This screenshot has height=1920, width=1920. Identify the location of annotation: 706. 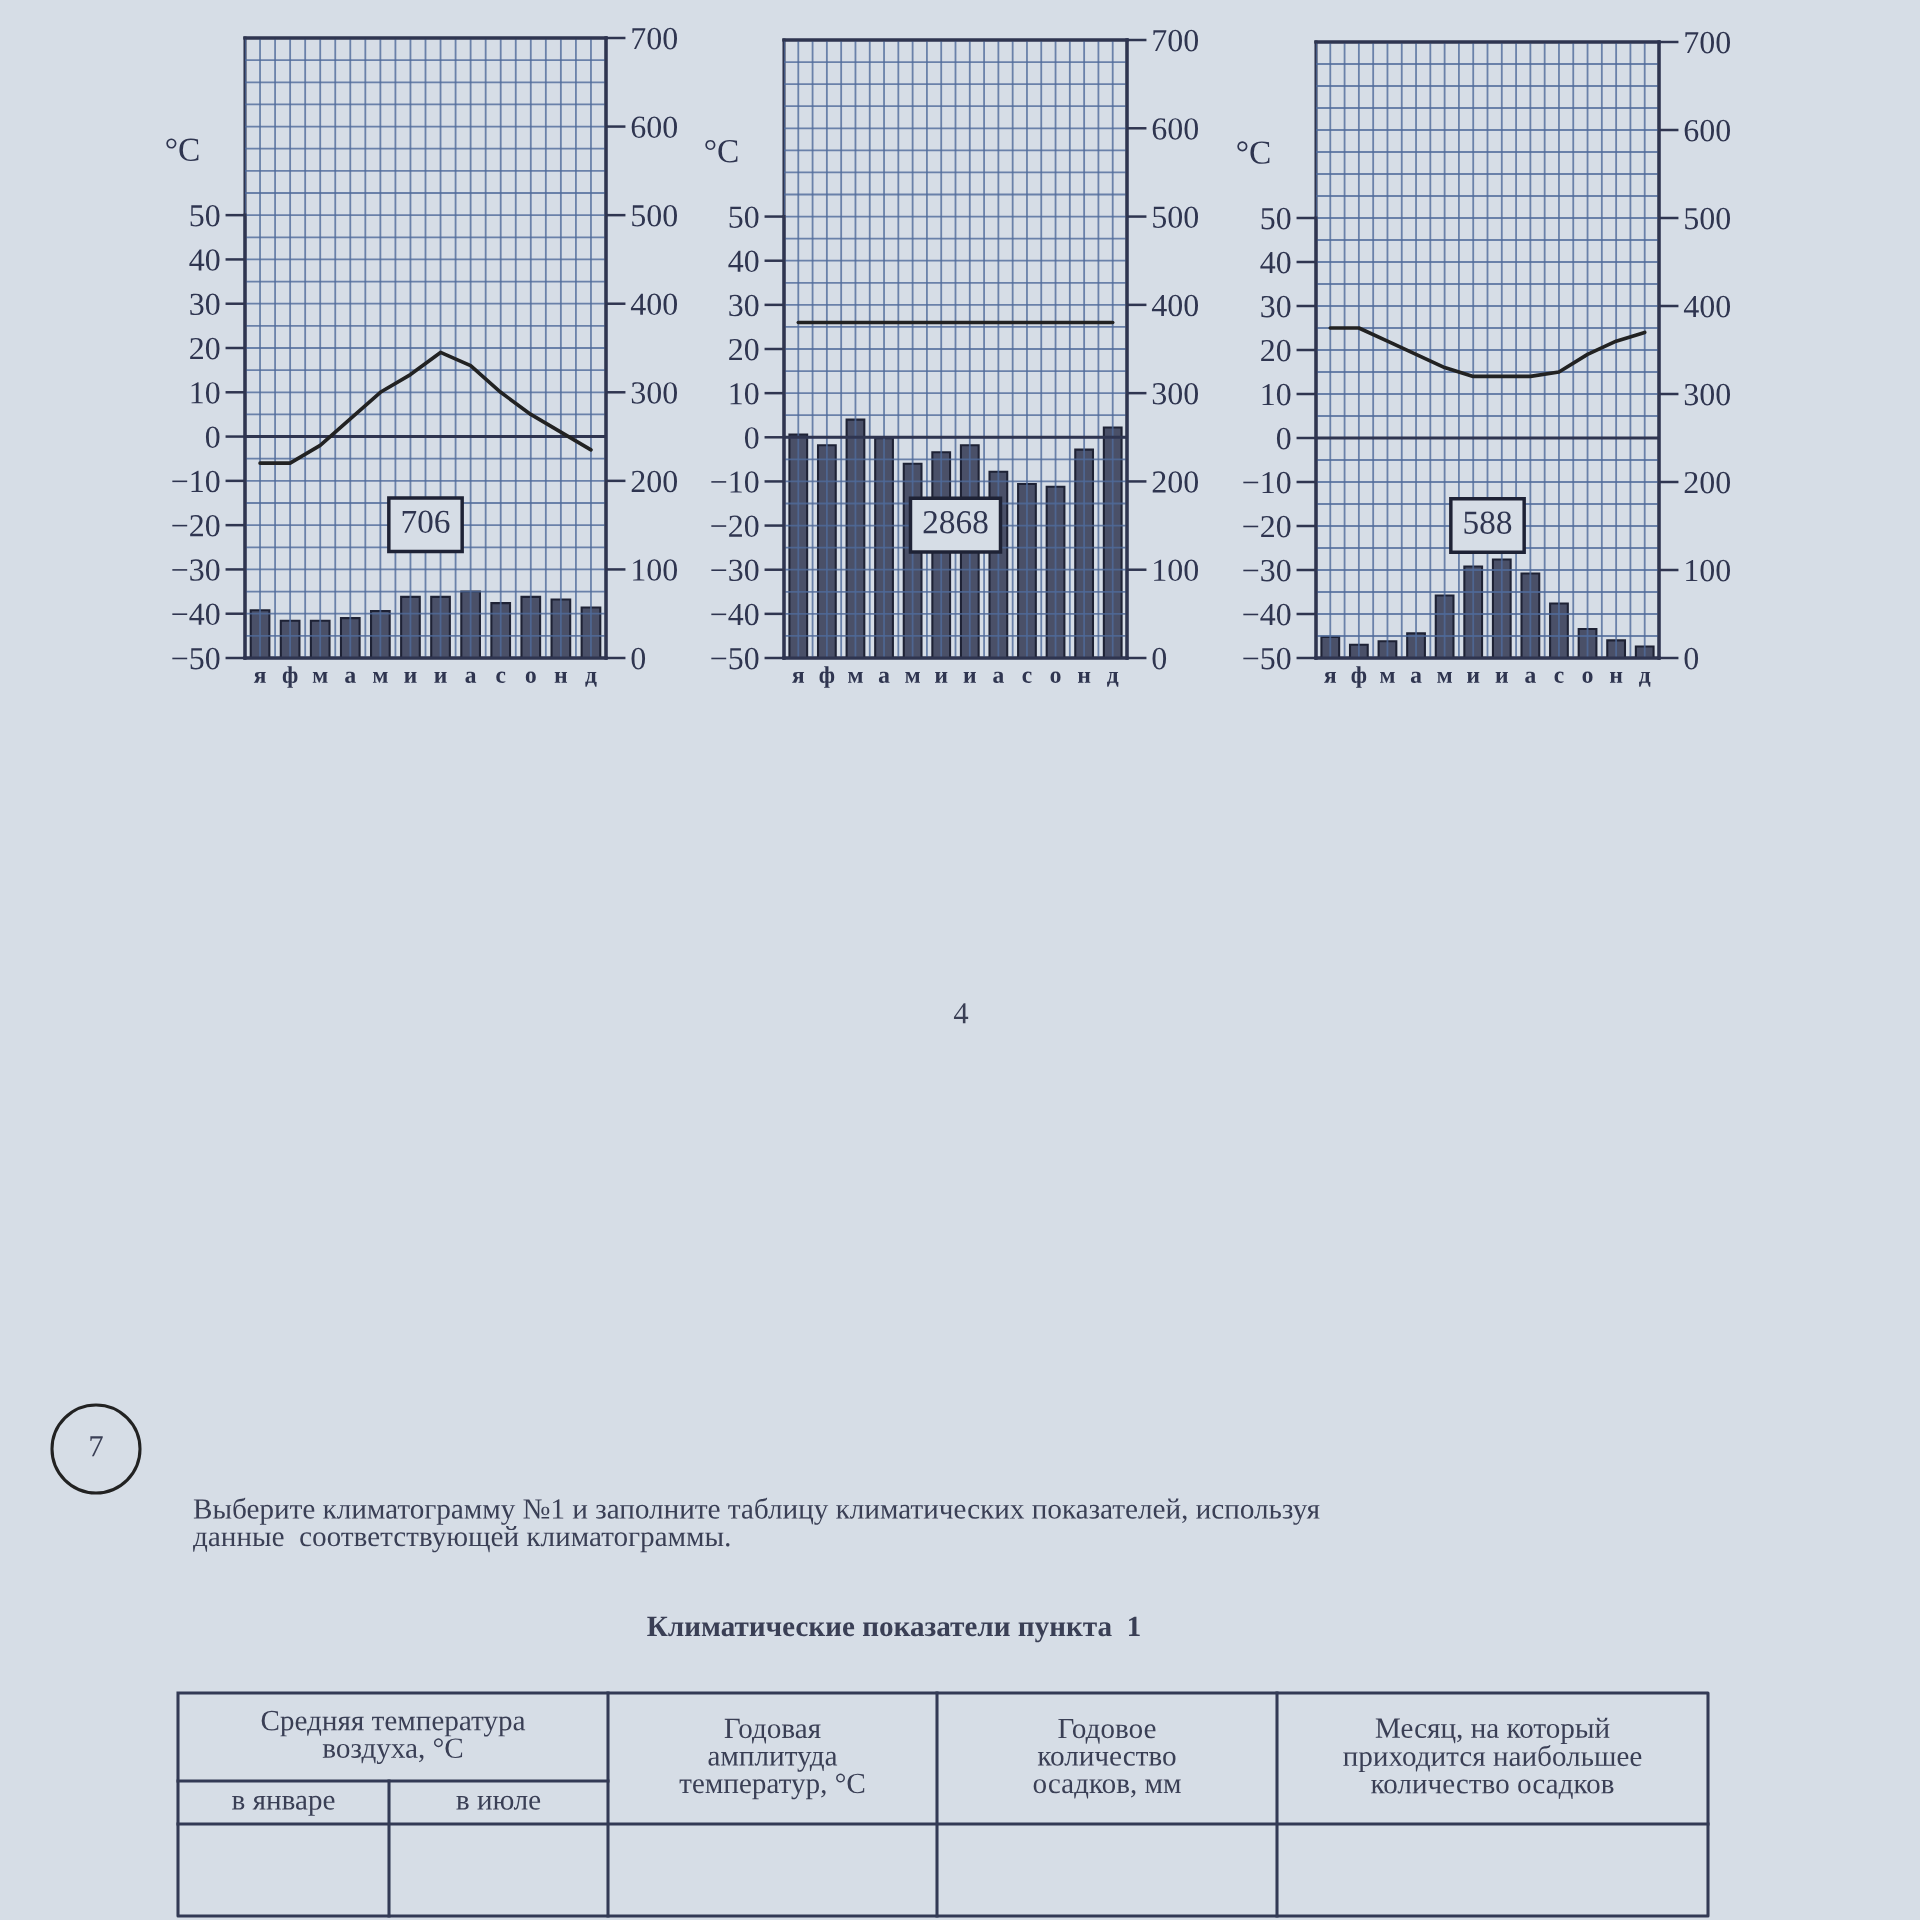
(426, 522).